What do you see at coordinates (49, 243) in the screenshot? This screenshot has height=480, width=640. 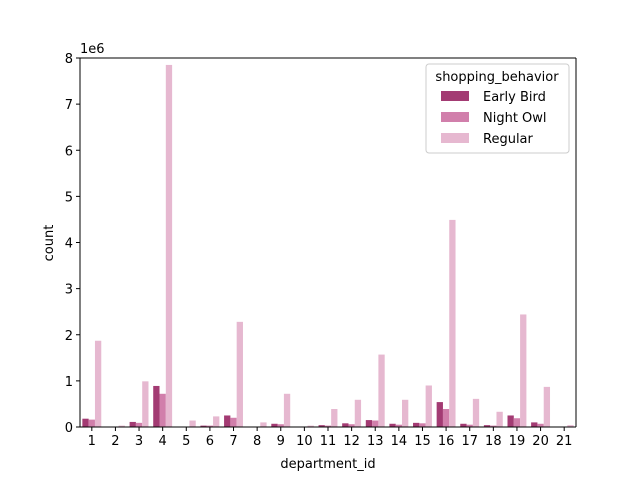 I see `y-axis-label: count` at bounding box center [49, 243].